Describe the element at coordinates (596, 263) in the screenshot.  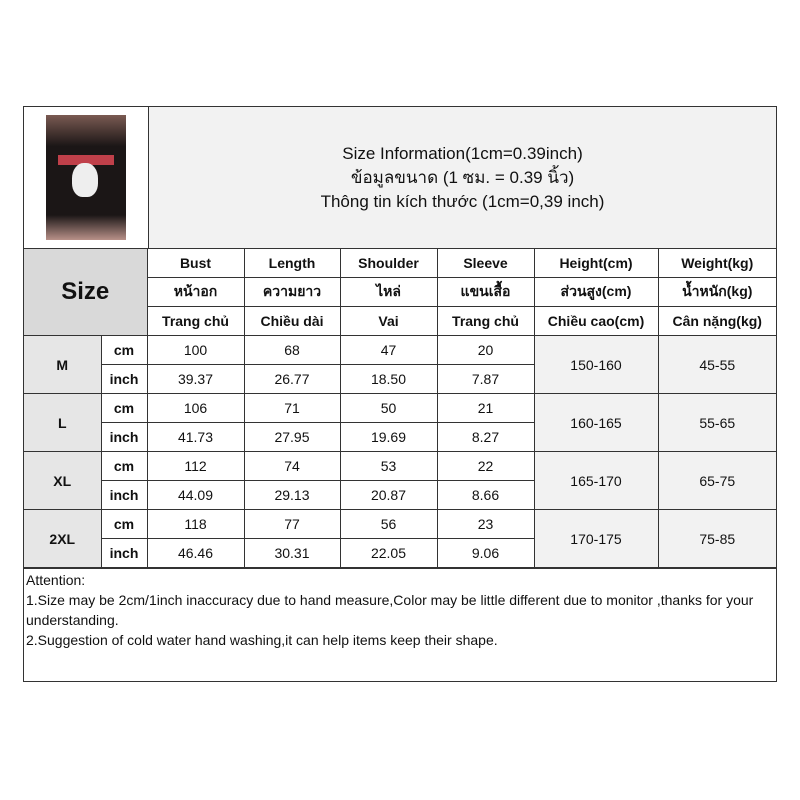
I see `column-header: Height(cm)` at that location.